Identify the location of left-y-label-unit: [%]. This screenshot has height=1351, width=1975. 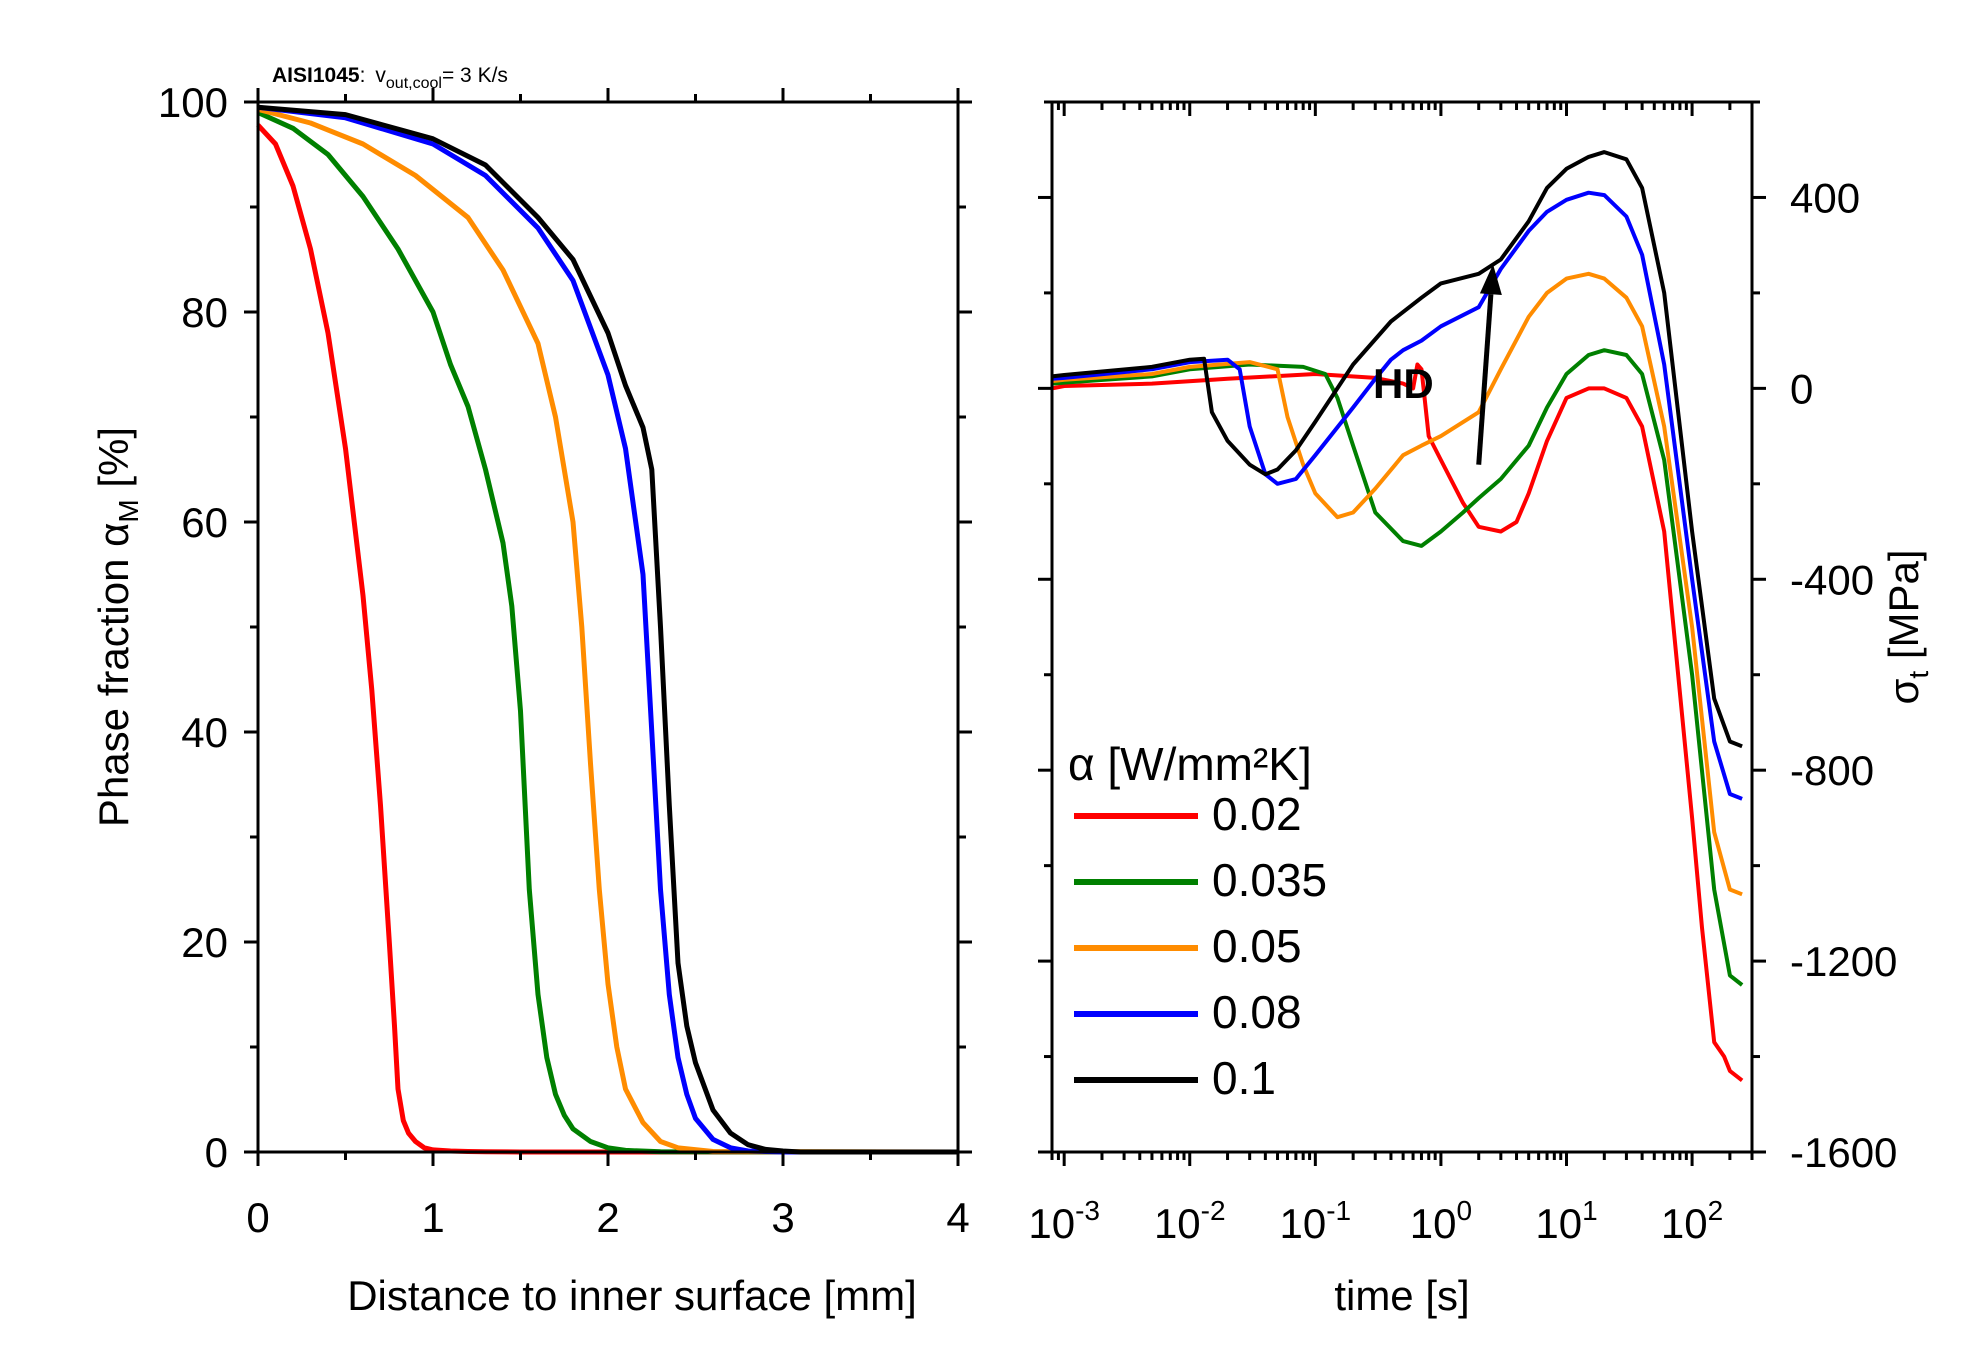
(113, 463).